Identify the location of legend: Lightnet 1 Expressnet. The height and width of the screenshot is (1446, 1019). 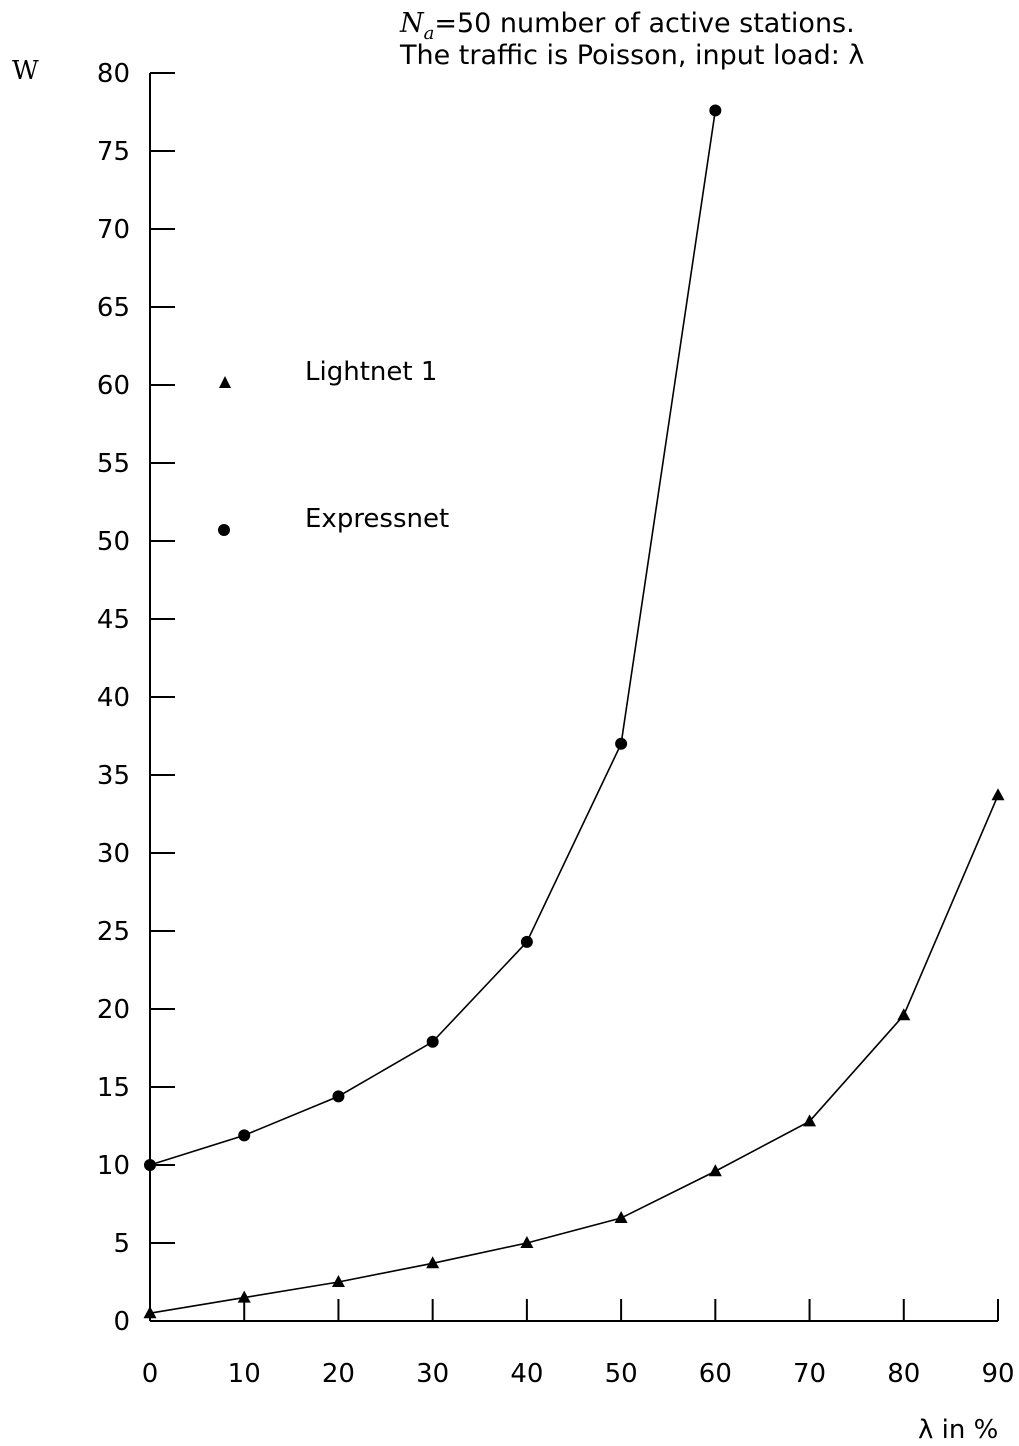
(333, 446).